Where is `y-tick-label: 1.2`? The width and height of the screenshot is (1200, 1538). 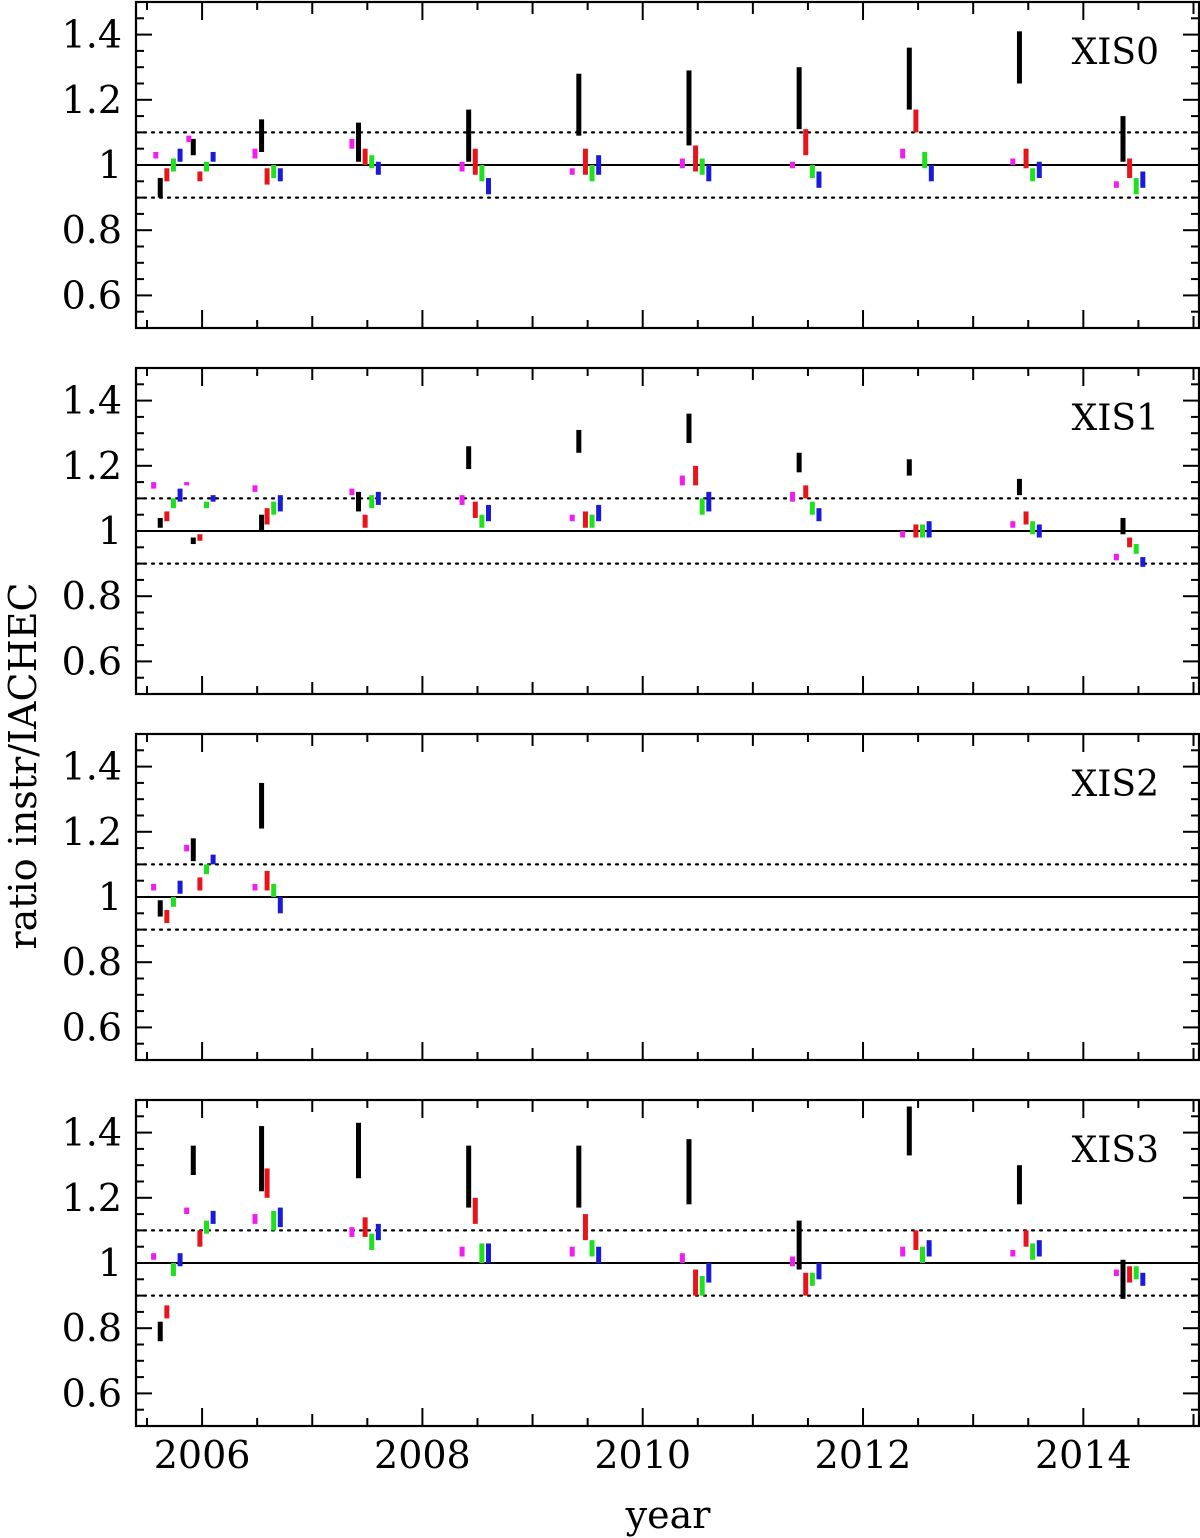
y-tick-label: 1.2 is located at coordinates (92, 466).